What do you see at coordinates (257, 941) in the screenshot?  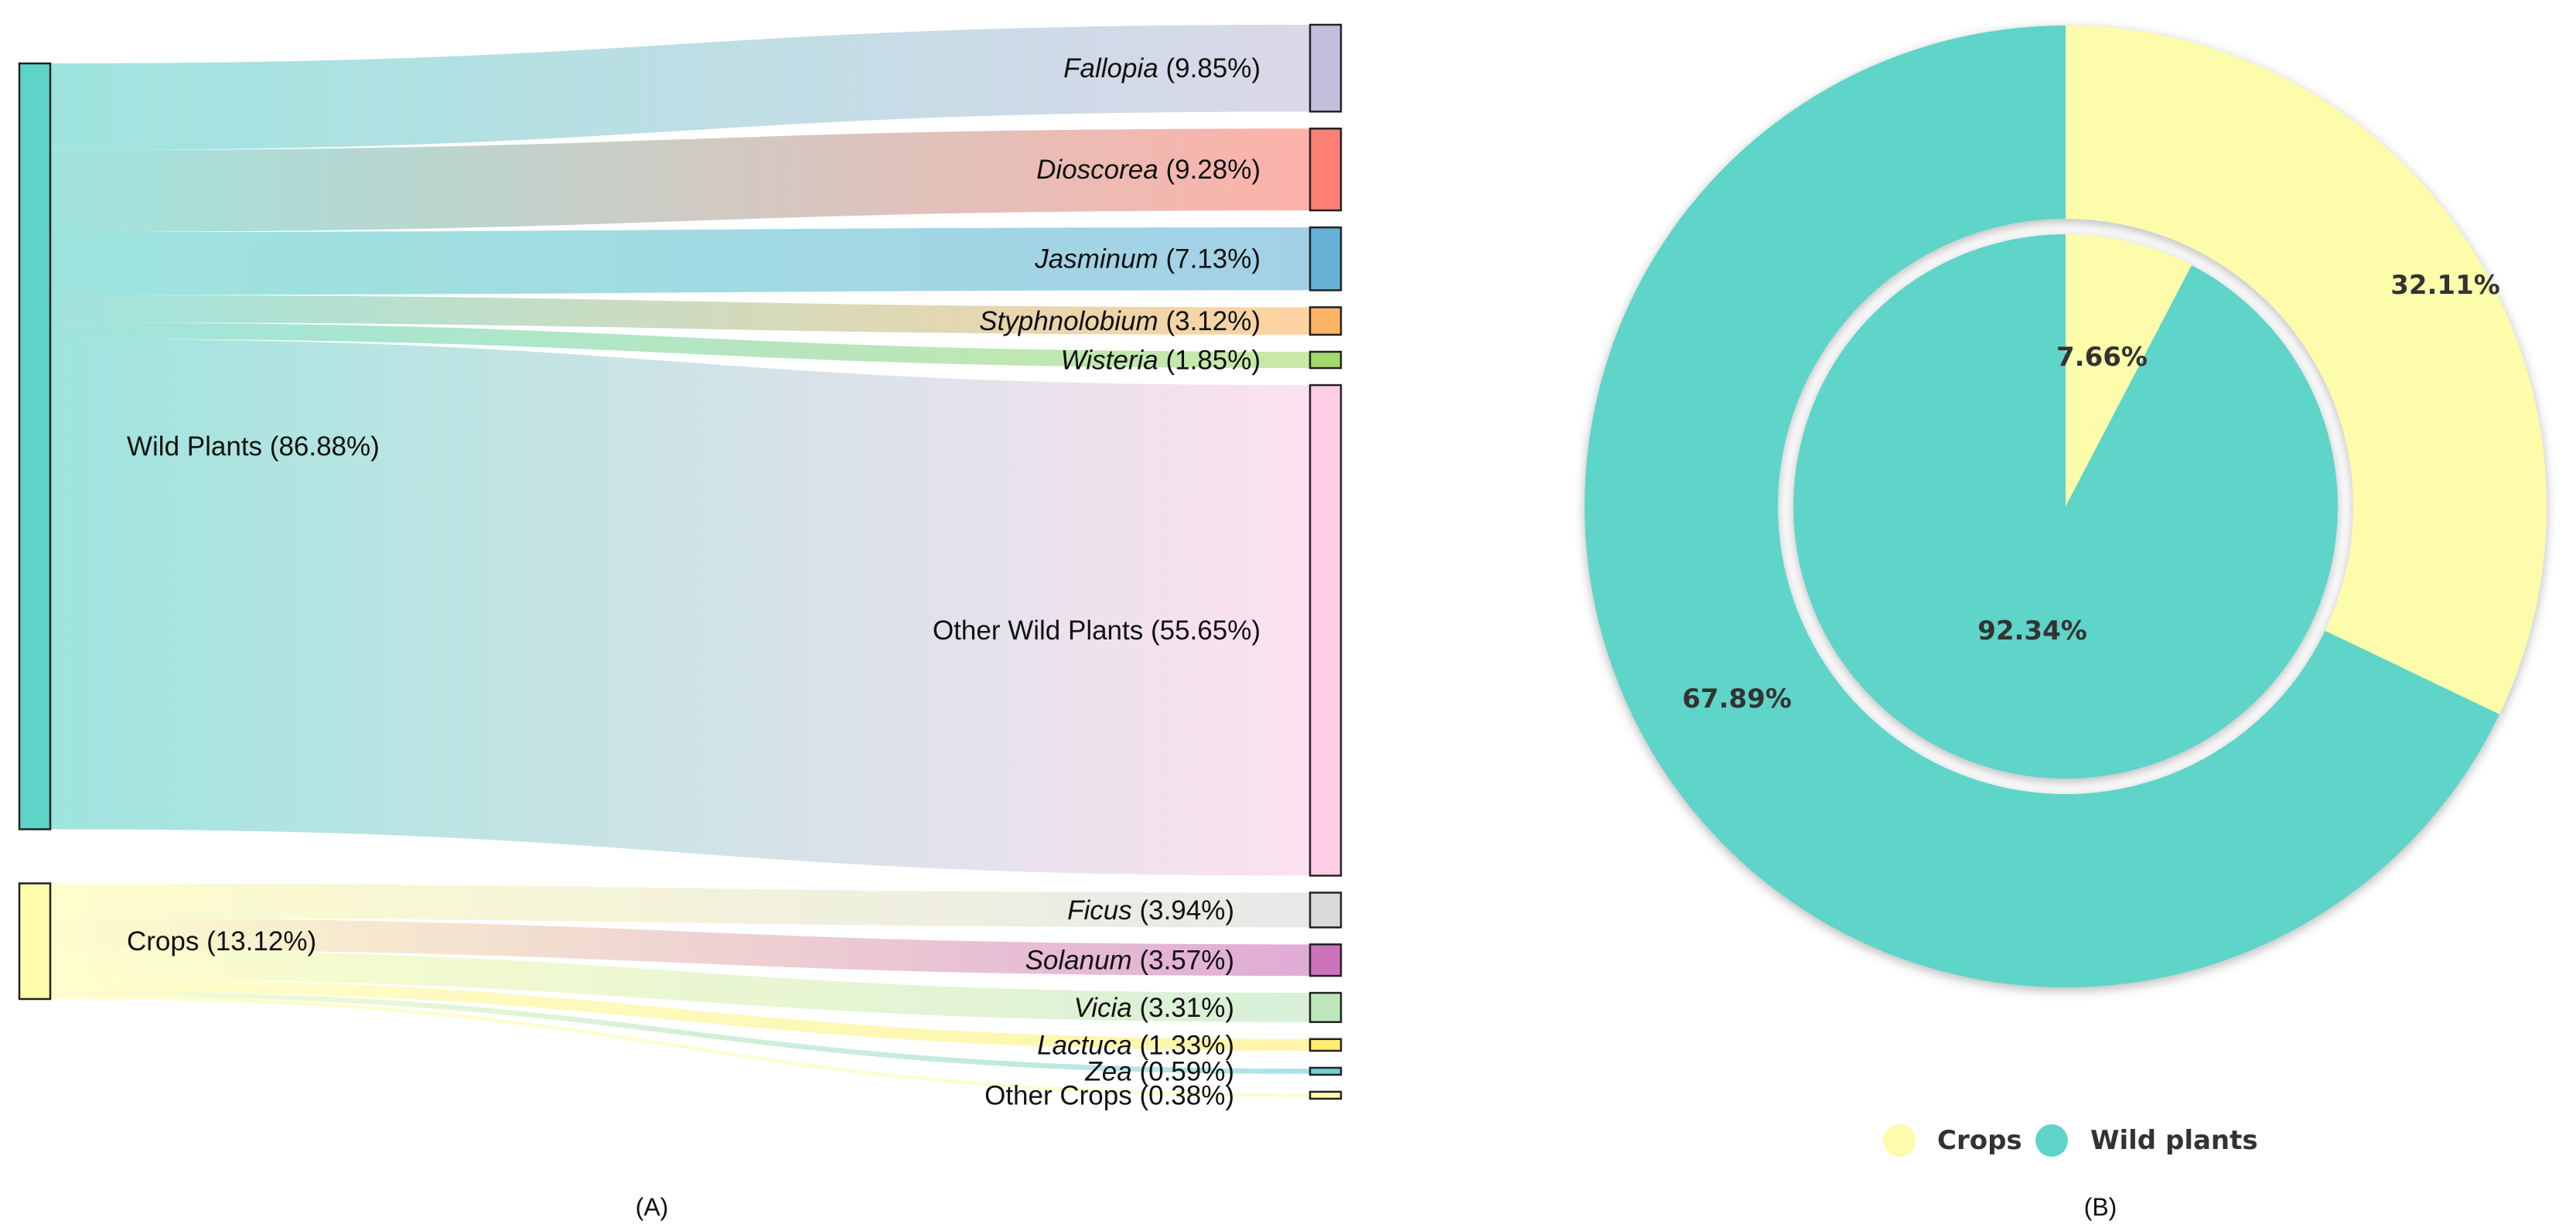 I see `sankey-label-percent: (13.12%)` at bounding box center [257, 941].